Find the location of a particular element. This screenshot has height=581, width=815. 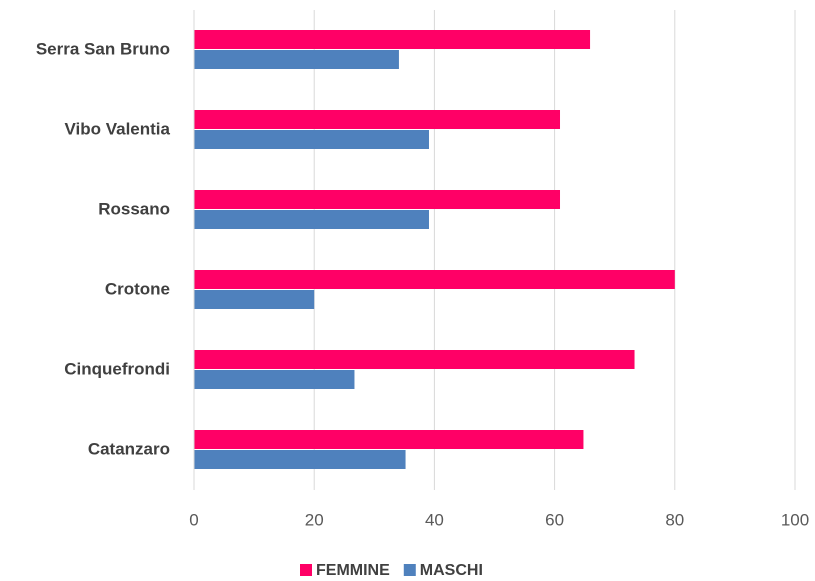

legend-label: MASCHI is located at coordinates (451, 570).